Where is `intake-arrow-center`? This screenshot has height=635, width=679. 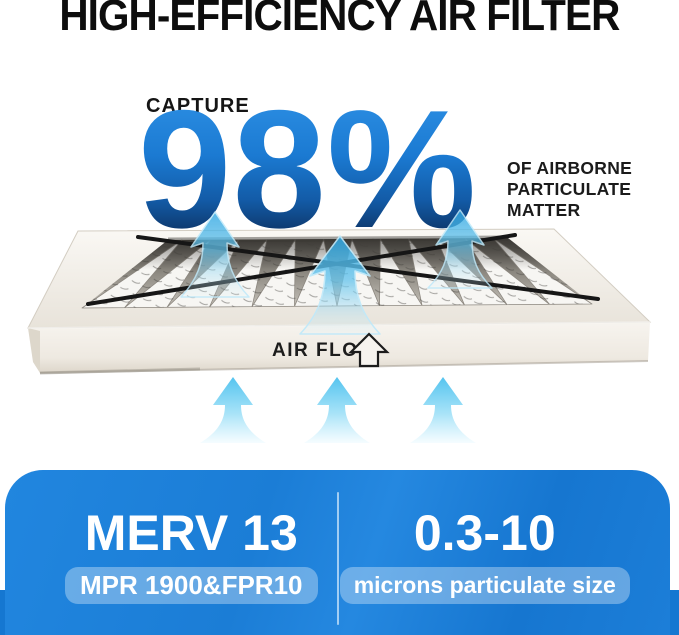 intake-arrow-center is located at coordinates (337, 410).